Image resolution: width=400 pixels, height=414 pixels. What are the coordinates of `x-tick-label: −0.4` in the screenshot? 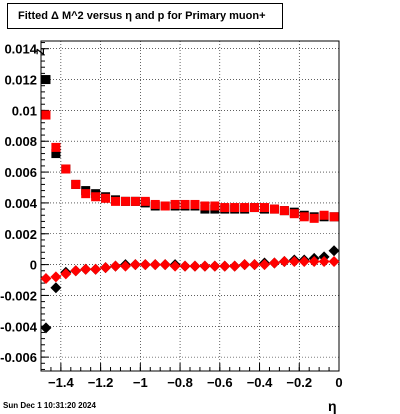 It's located at (260, 382).